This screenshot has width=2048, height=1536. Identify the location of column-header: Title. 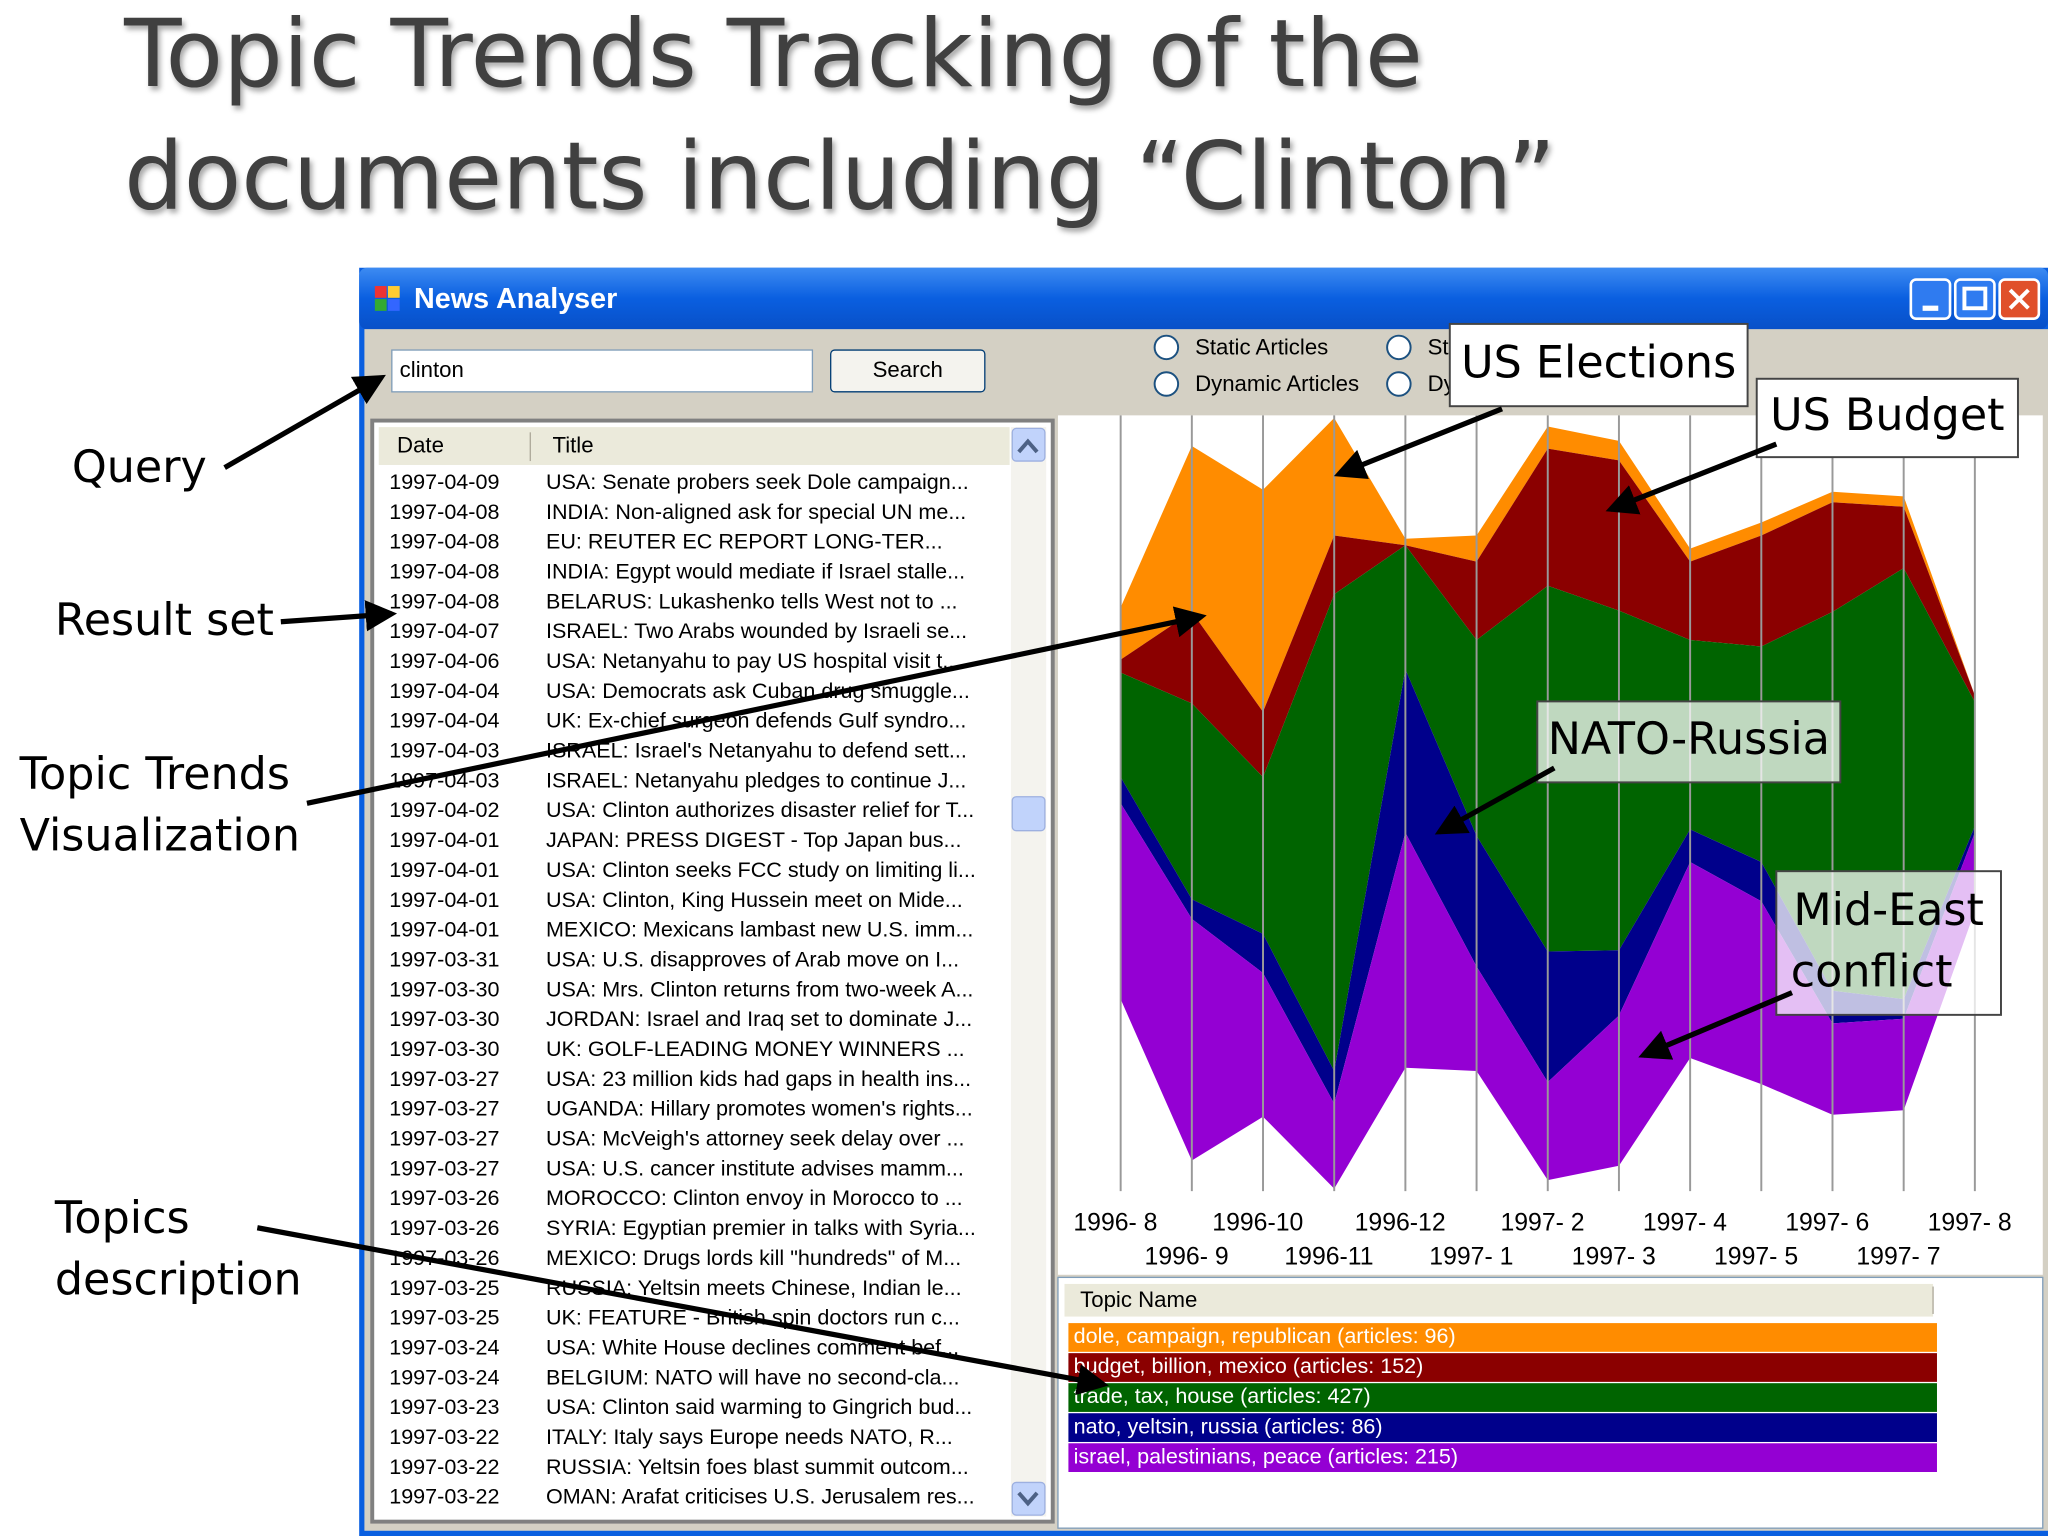
(572, 445).